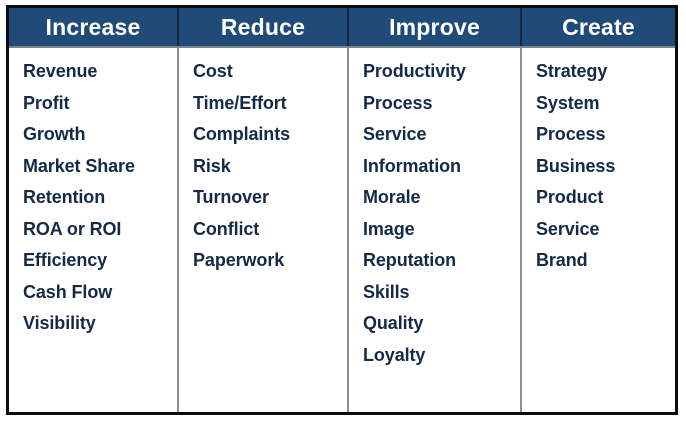  Describe the element at coordinates (59, 323) in the screenshot. I see `list-item: Visibility` at that location.